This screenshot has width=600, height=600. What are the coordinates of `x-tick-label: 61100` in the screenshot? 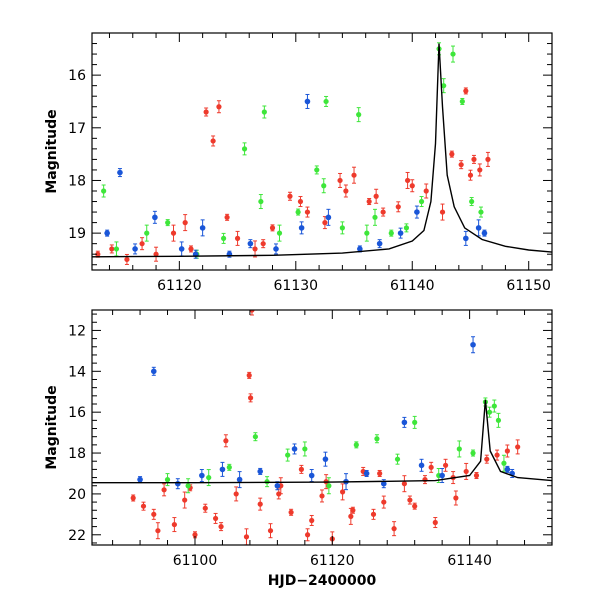 It's located at (195, 561).